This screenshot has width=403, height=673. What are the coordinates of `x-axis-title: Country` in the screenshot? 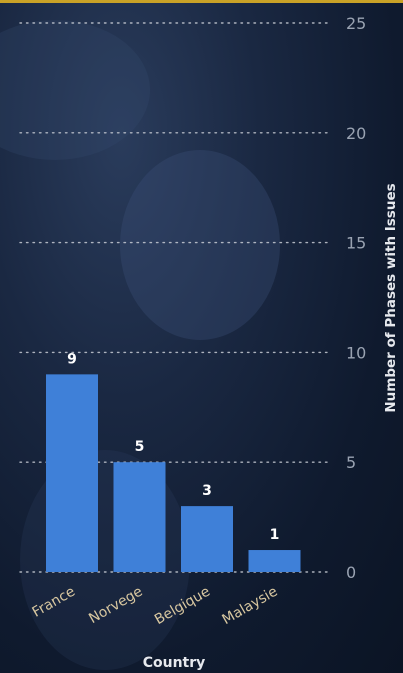 It's located at (174, 663).